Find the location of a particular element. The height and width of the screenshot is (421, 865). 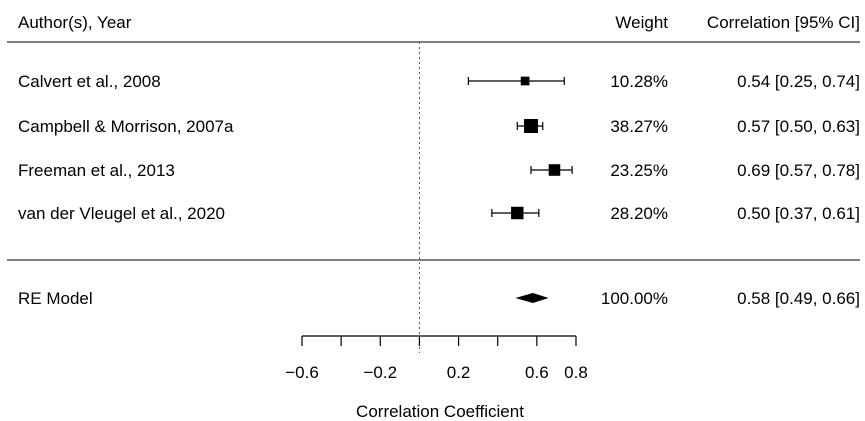

x-tick-label: −0.2 is located at coordinates (381, 372).